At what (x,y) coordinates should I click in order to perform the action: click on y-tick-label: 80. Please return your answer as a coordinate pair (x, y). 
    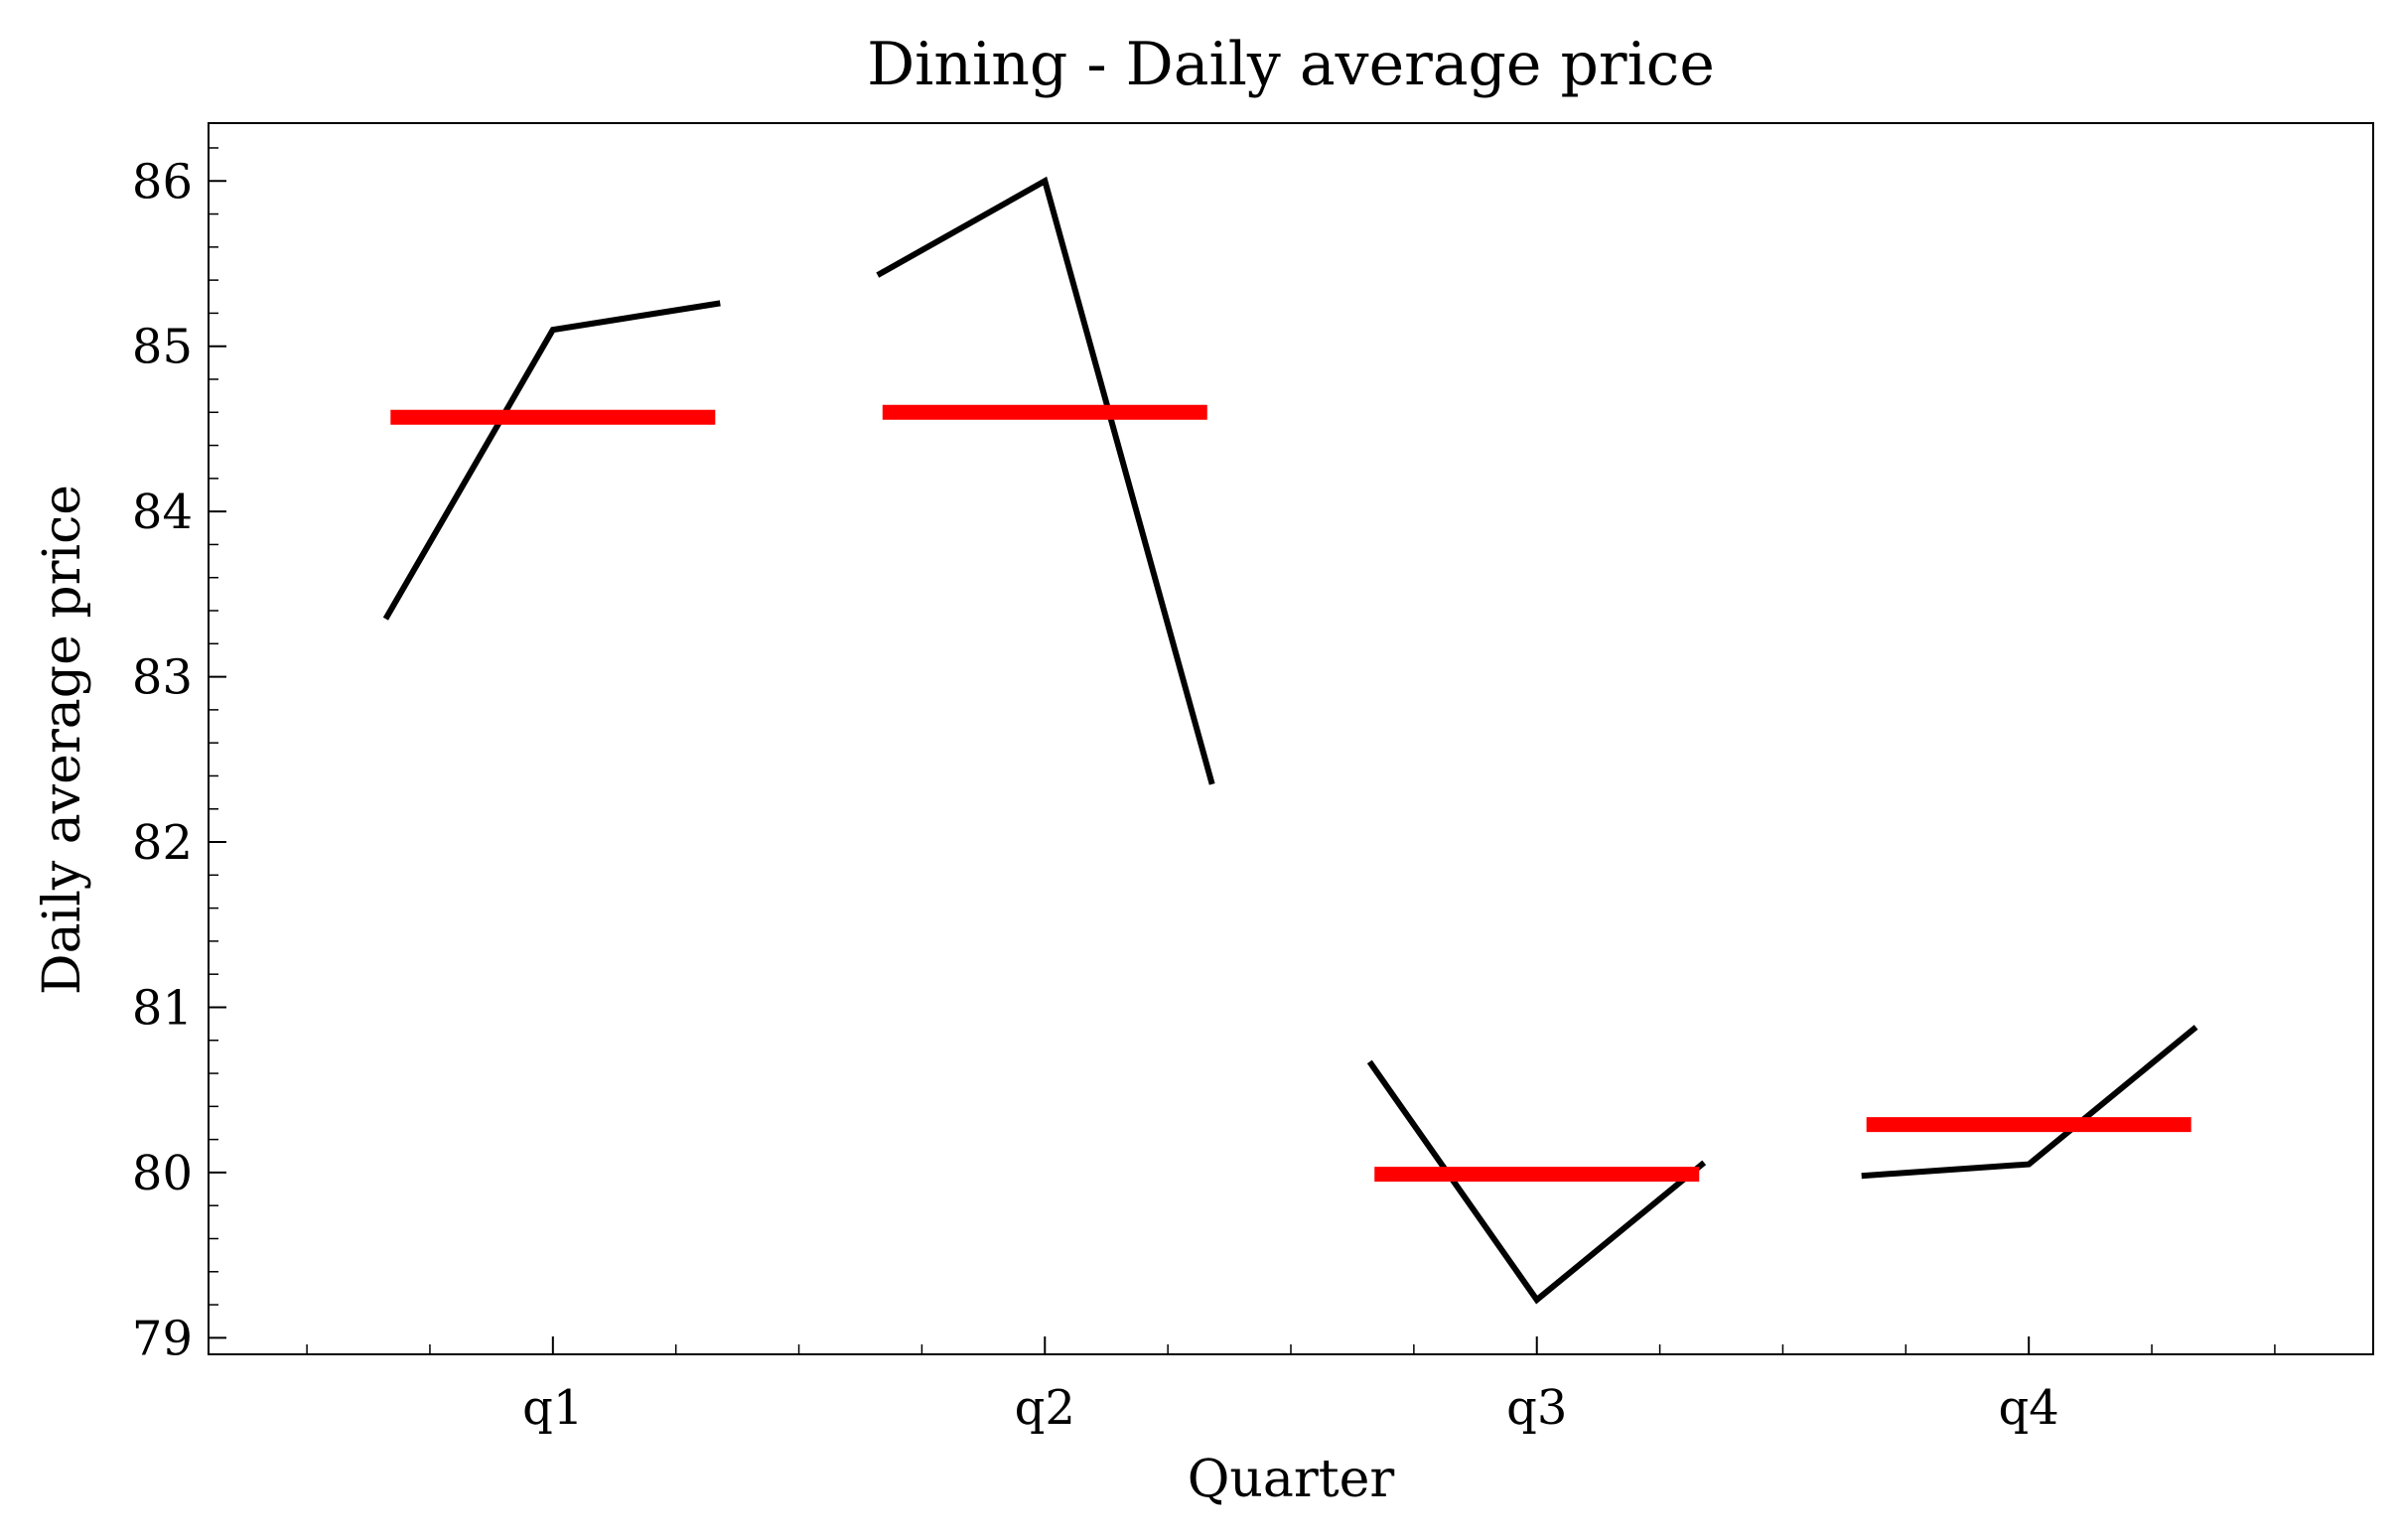
    Looking at the image, I should click on (162, 1173).